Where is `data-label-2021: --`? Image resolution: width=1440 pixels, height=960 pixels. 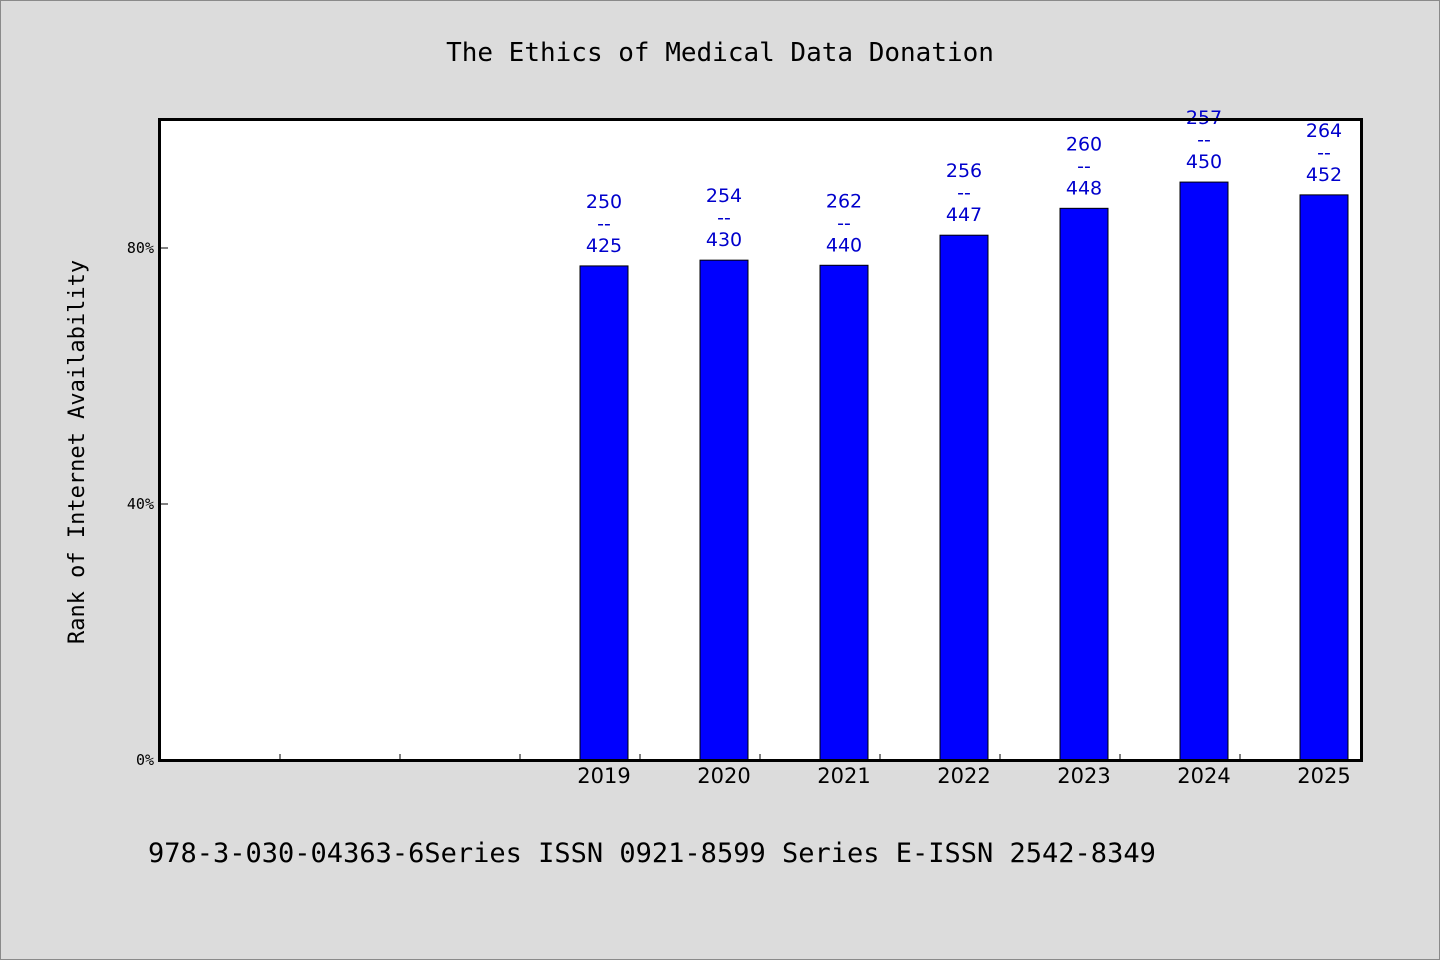
data-label-2021: -- is located at coordinates (844, 223).